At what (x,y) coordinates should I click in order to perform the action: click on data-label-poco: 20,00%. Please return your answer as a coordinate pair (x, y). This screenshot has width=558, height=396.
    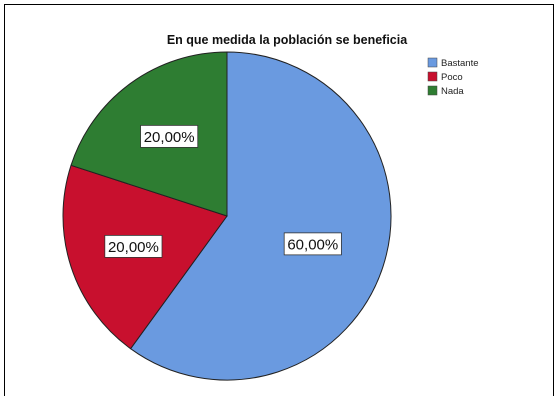
    Looking at the image, I should click on (133, 246).